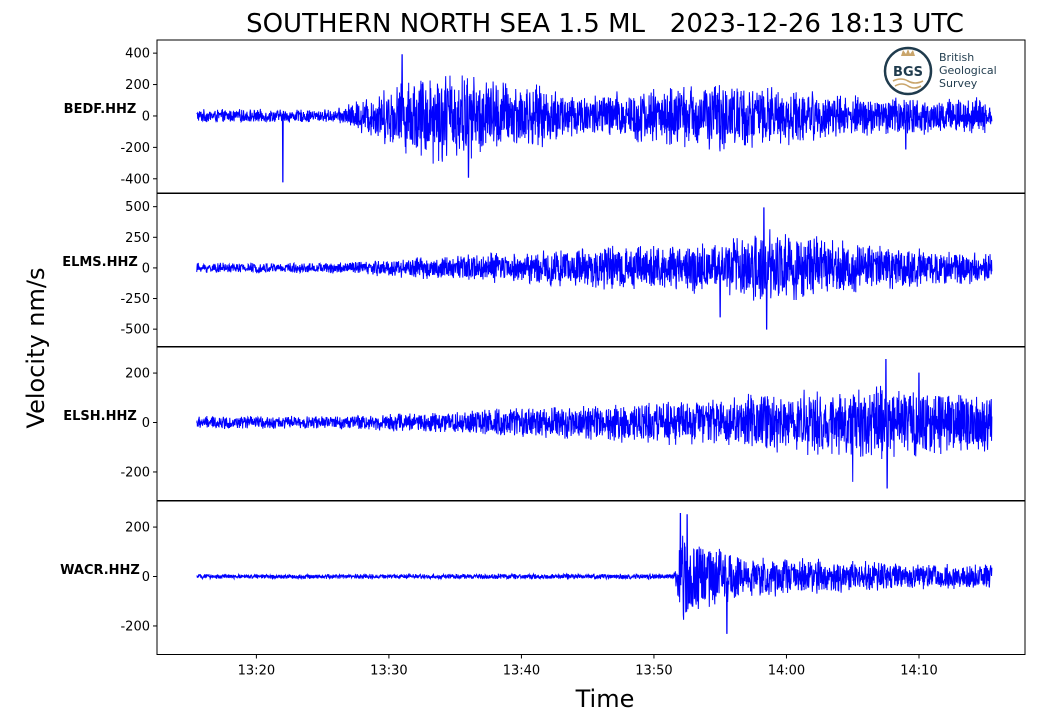 The width and height of the screenshot is (1046, 723). I want to click on y-tick-label: -400, so click(135, 179).